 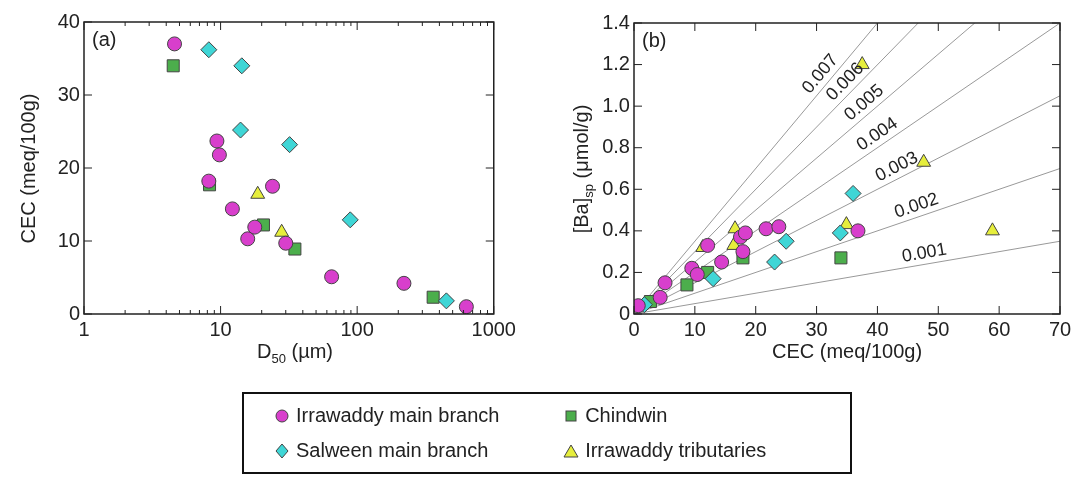 I want to click on y-tick-label: 1.4, so click(x=616, y=21).